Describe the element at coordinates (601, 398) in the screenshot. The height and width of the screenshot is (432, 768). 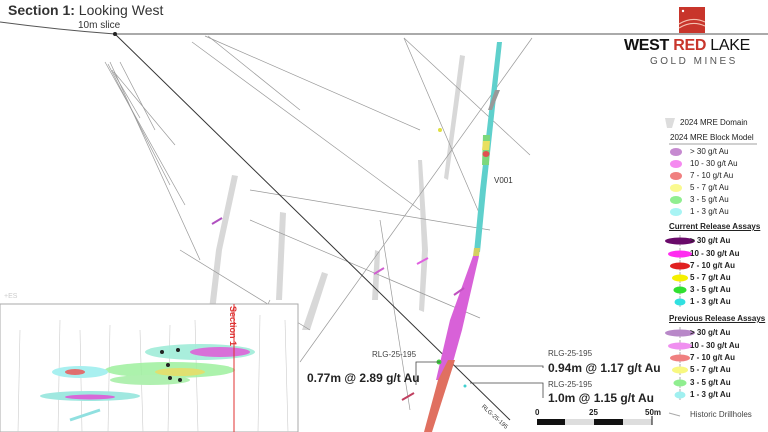
I see `callout-value: 1.0m @ 1.15 g/t Au` at that location.